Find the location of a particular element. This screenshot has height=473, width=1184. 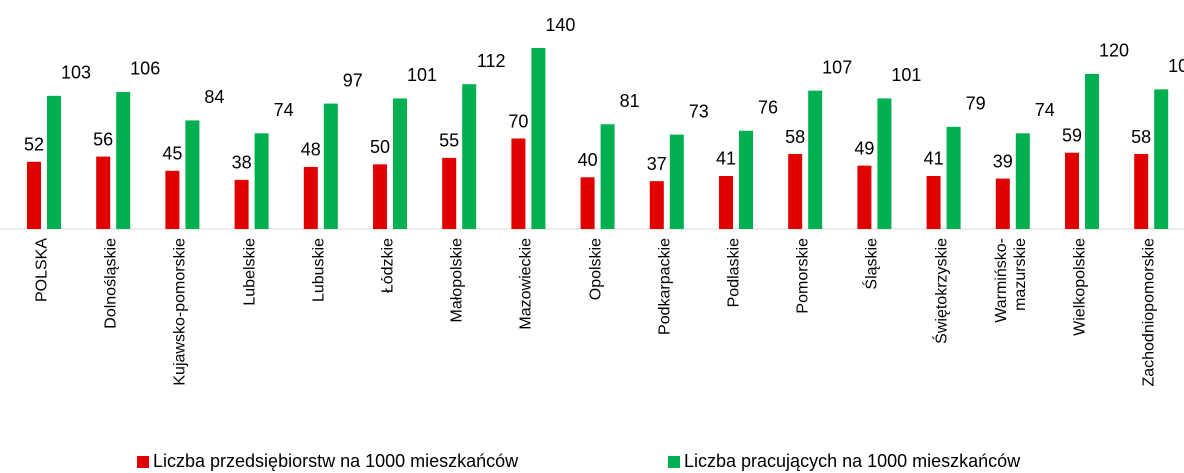

value-label: 39 is located at coordinates (1003, 161).